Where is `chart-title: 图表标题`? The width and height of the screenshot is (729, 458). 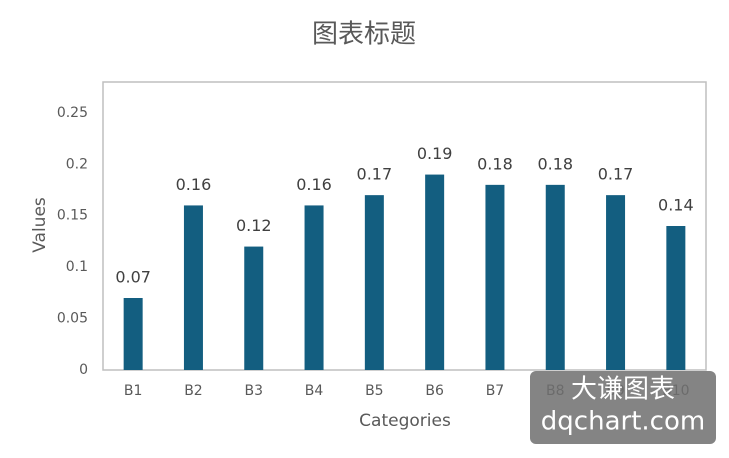 chart-title: 图表标题 is located at coordinates (364, 35).